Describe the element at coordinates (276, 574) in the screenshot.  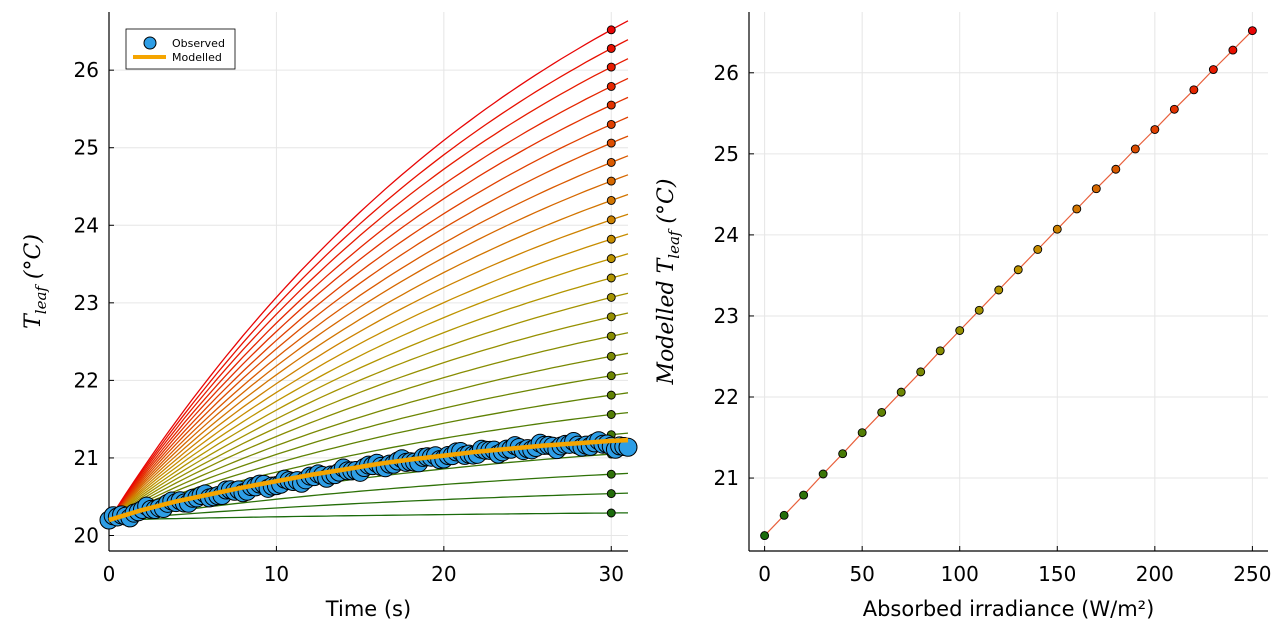
I see `left-x-tick-label: 10` at that location.